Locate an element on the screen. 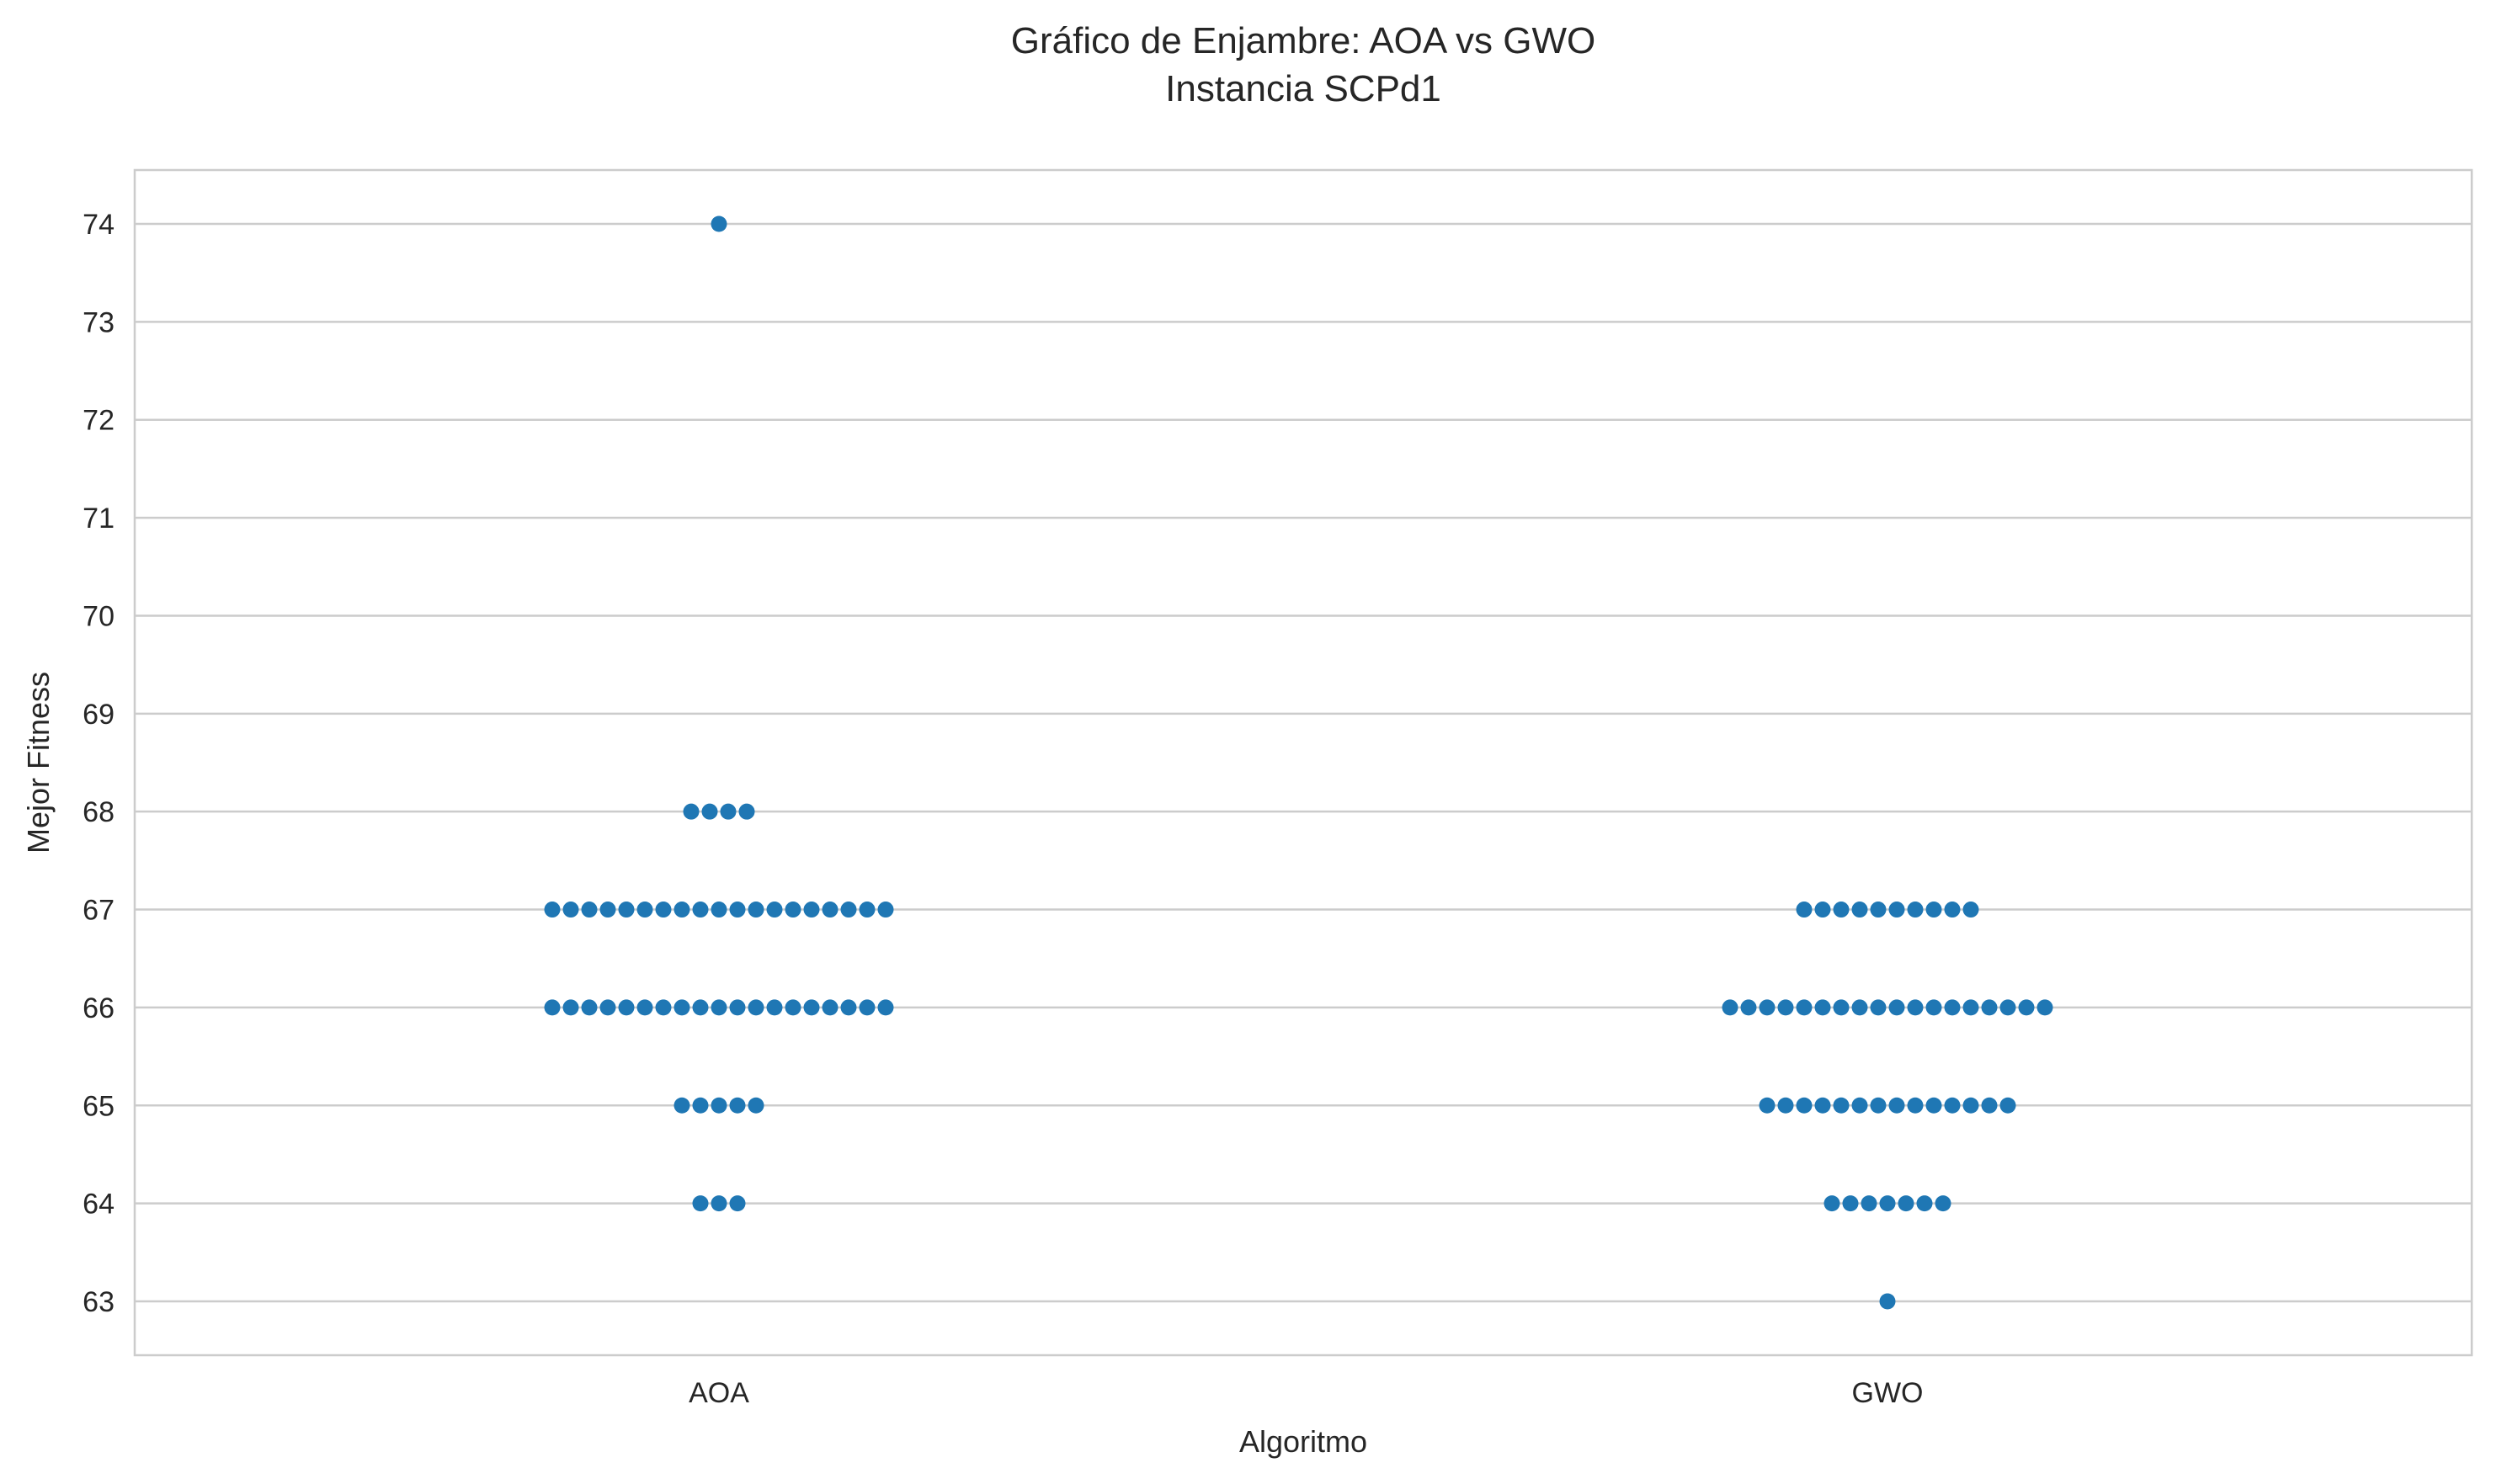  y-tick-label: 66 is located at coordinates (98, 1008).